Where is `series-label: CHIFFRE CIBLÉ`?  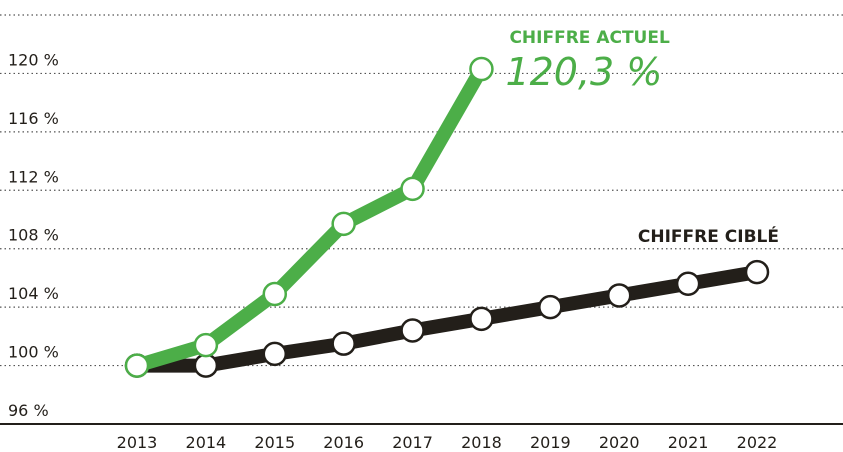 series-label: CHIFFRE CIBLÉ is located at coordinates (708, 236).